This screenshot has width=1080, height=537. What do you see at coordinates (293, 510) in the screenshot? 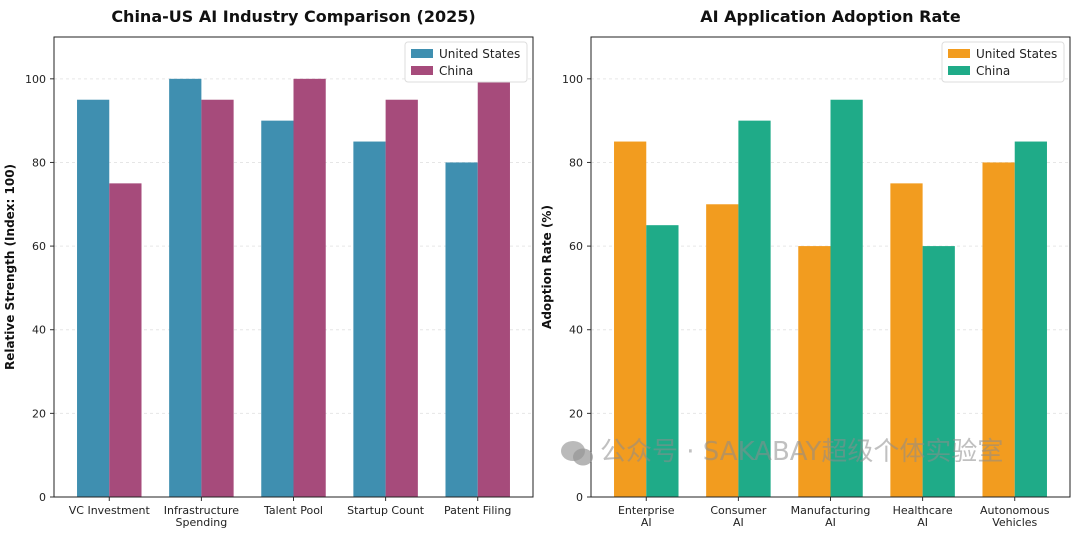
I see `x-tick-label: Talent Pool` at bounding box center [293, 510].